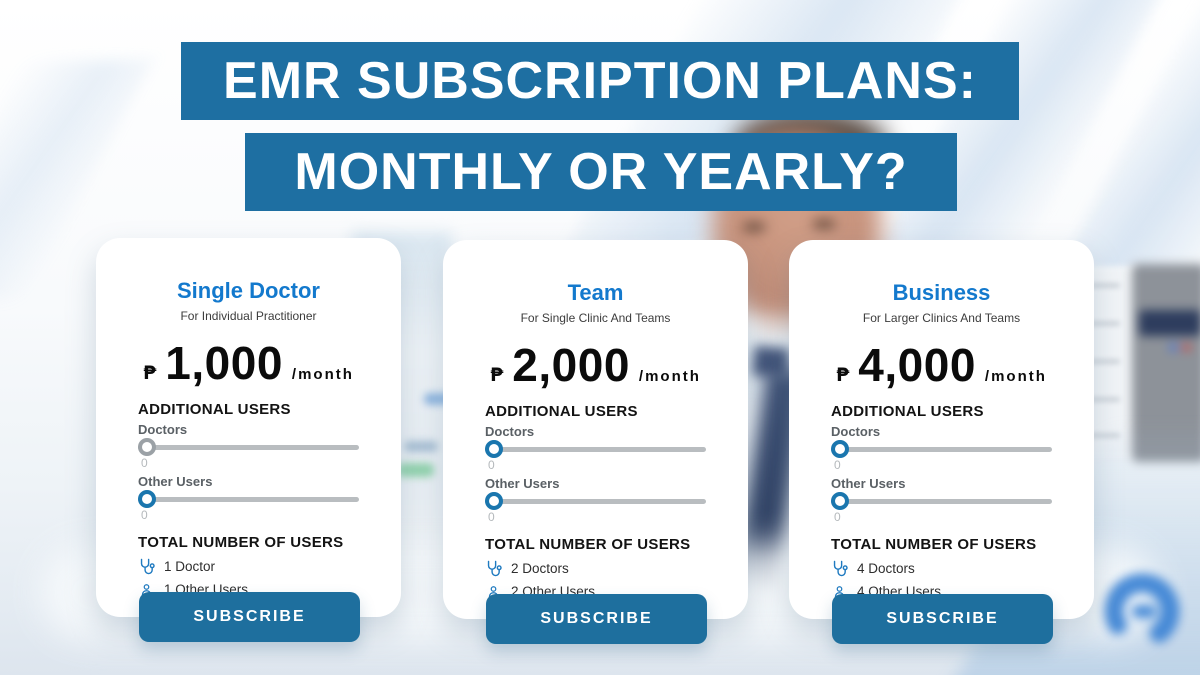  Describe the element at coordinates (941, 292) in the screenshot. I see `plan-name: Business` at that location.